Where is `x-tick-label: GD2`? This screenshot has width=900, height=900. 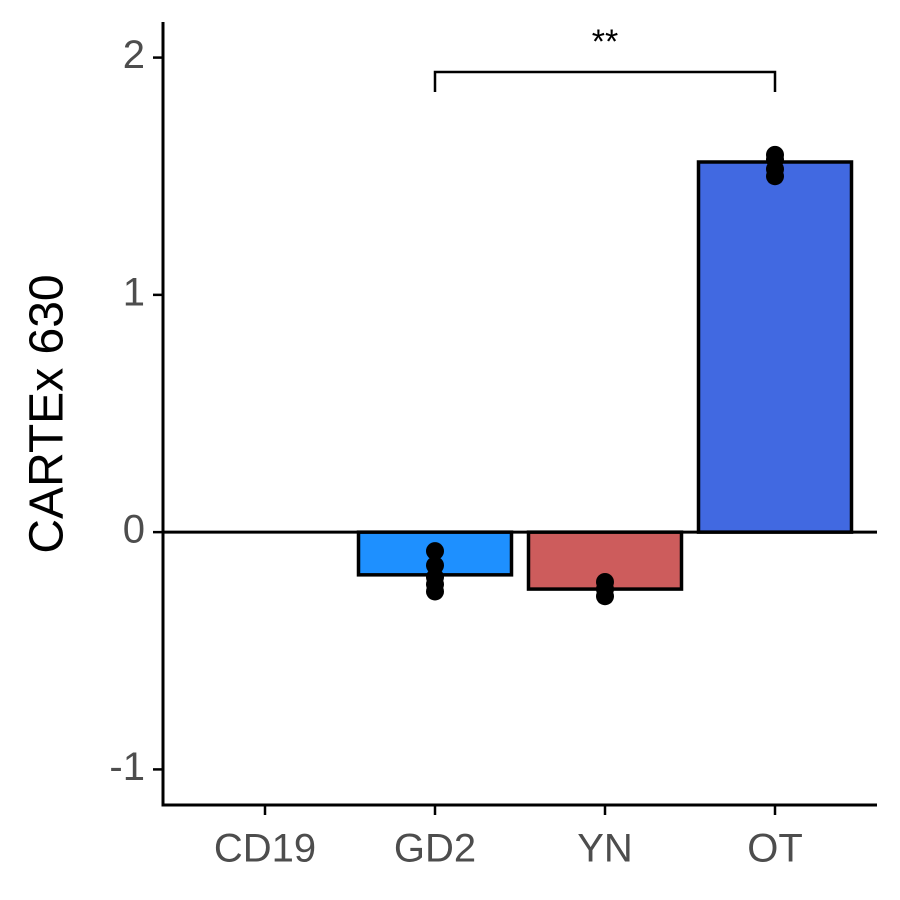
x-tick-label: GD2 is located at coordinates (435, 849).